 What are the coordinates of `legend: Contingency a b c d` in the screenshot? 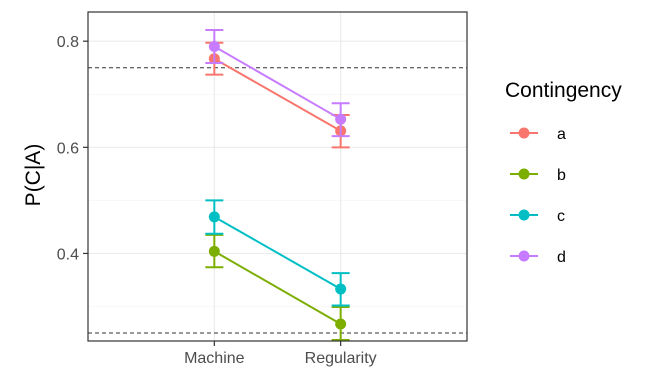 It's located at (563, 172).